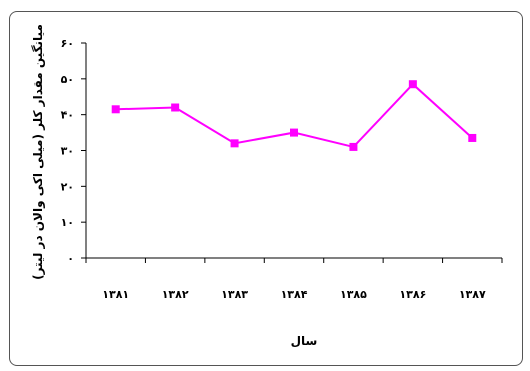  What do you see at coordinates (234, 294) in the screenshot?
I see `x-tick-label: ۱۳۸۳` at bounding box center [234, 294].